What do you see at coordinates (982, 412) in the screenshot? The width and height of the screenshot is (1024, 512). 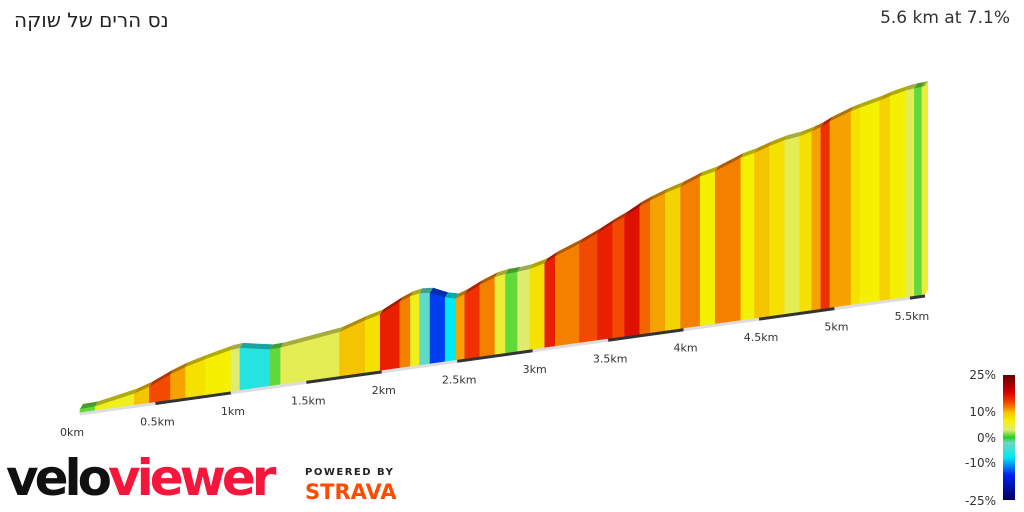 I see `legend-label-10: 10%` at bounding box center [982, 412].